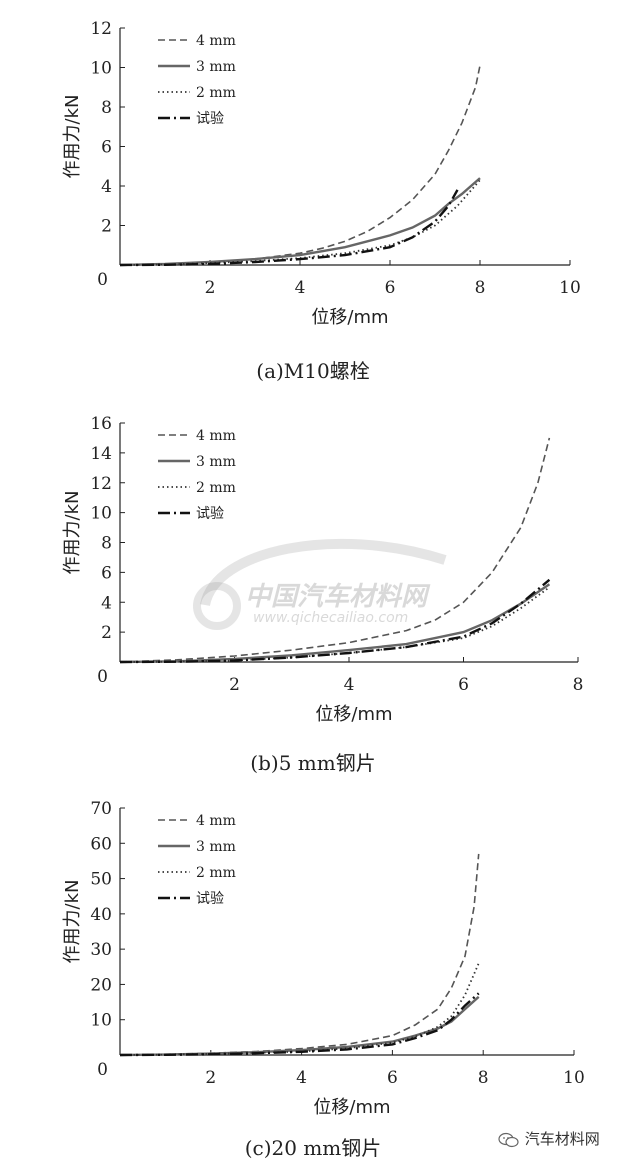 The image size is (626, 1167). What do you see at coordinates (331, 618) in the screenshot?
I see `watermark-url: www.qichecailiao.com` at bounding box center [331, 618].